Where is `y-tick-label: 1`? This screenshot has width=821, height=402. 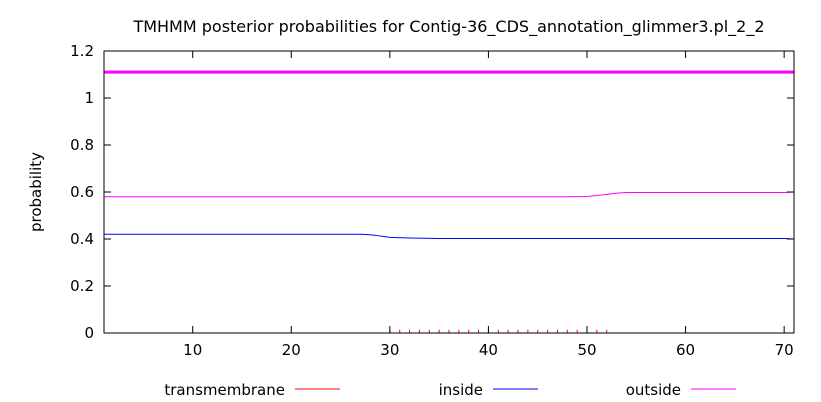 y-tick-label: 1 is located at coordinates (89, 98).